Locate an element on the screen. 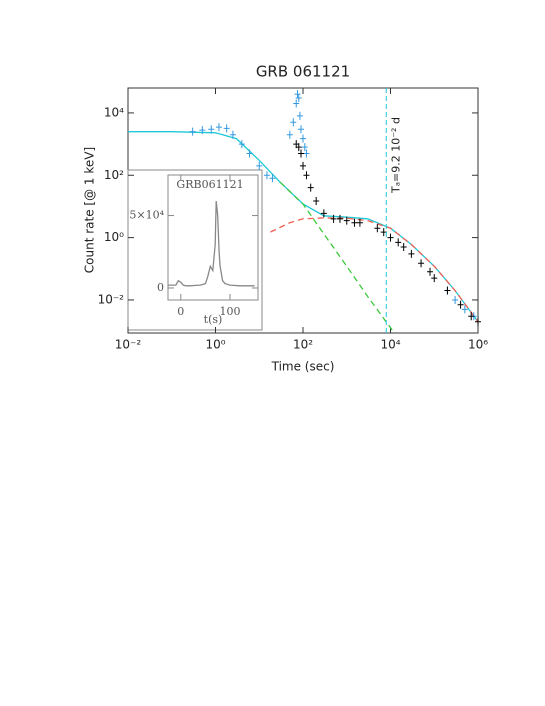 The width and height of the screenshot is (545, 706). inset-x-label: t(s) is located at coordinates (213, 319).